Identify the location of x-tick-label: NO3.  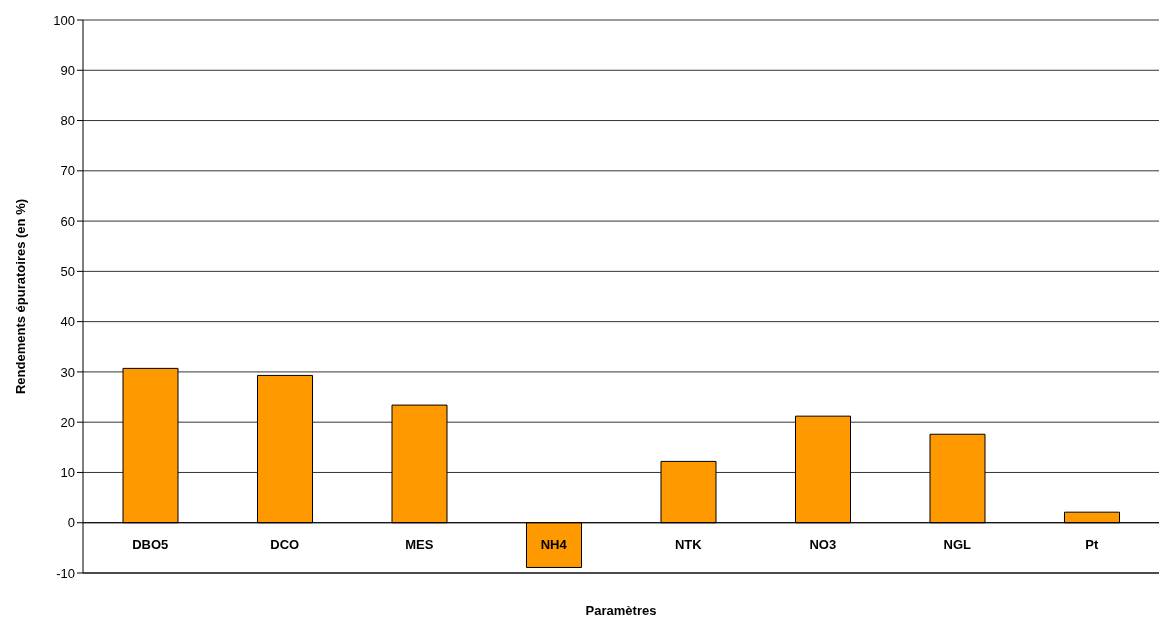
(823, 544).